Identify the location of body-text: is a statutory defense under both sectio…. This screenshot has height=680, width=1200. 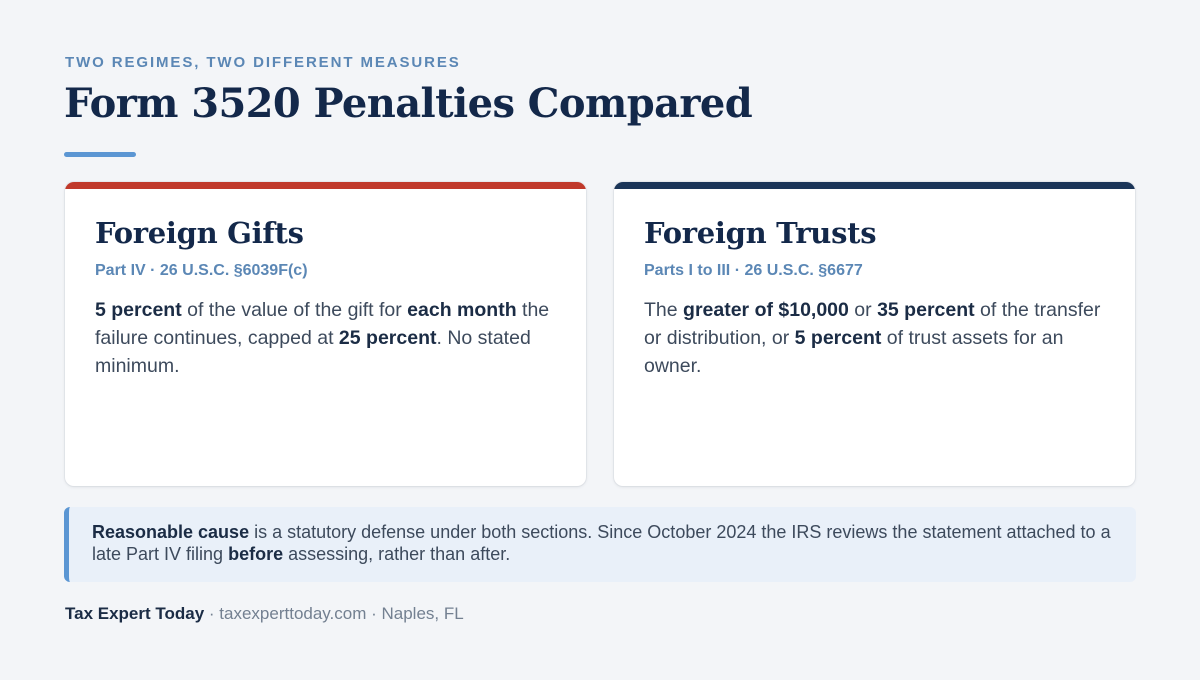
(601, 543).